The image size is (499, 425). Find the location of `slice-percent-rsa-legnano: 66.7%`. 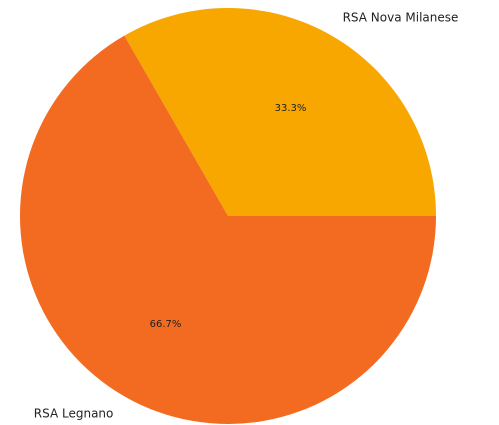

slice-percent-rsa-legnano: 66.7% is located at coordinates (166, 324).